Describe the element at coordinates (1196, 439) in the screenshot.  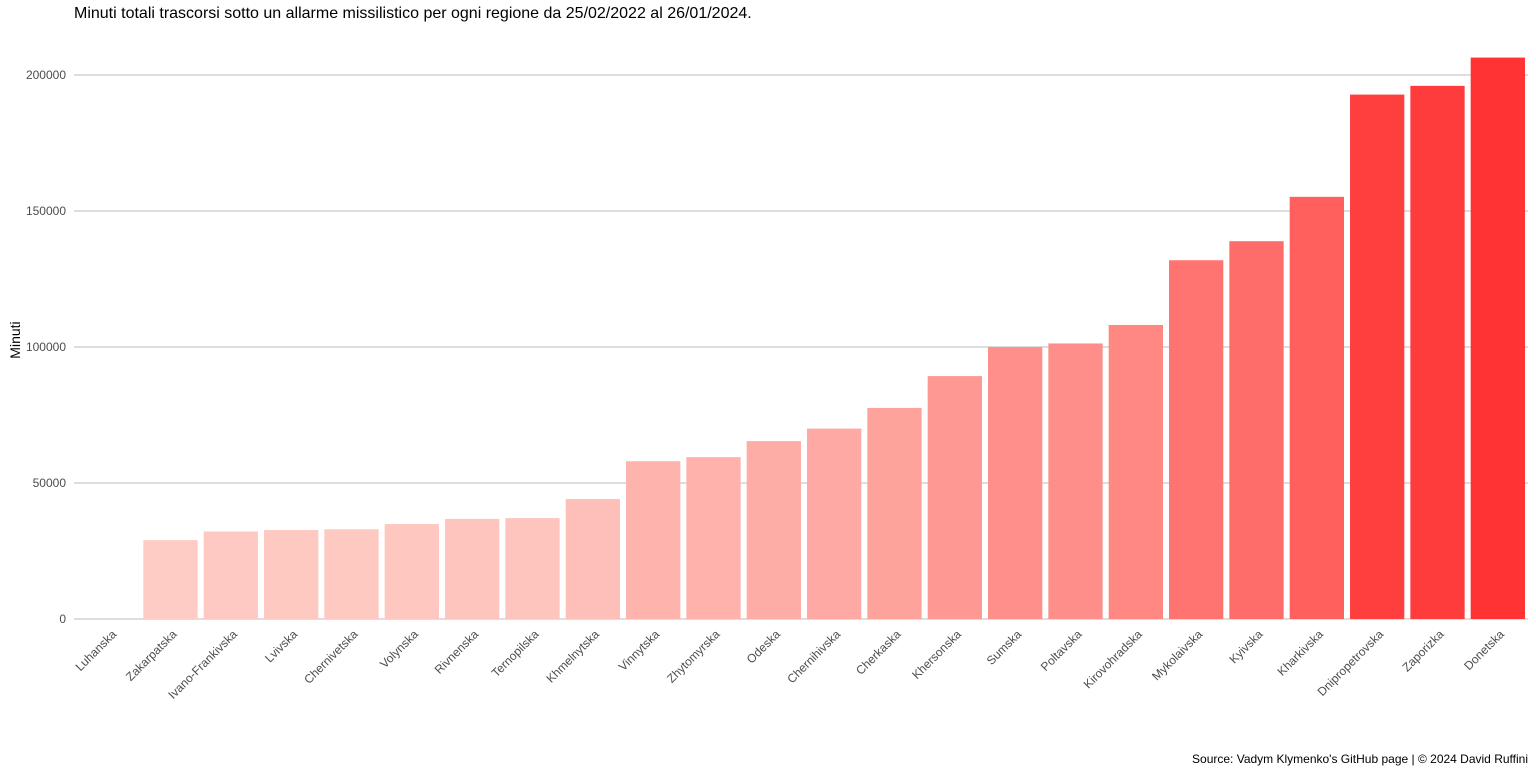
I see `bar-mykolaivska` at that location.